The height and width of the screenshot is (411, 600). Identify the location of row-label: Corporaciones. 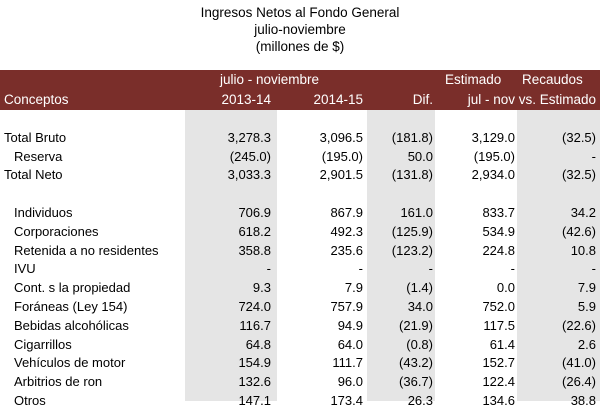
(56, 231).